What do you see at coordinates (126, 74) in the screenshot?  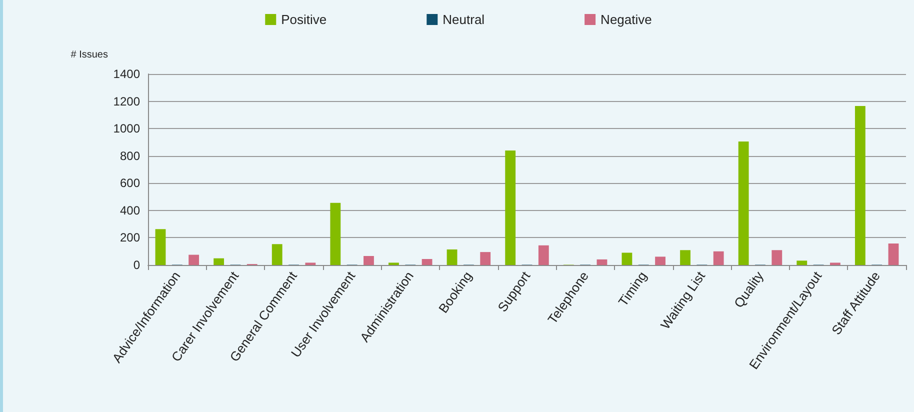 I see `y-tick-label: 1400` at bounding box center [126, 74].